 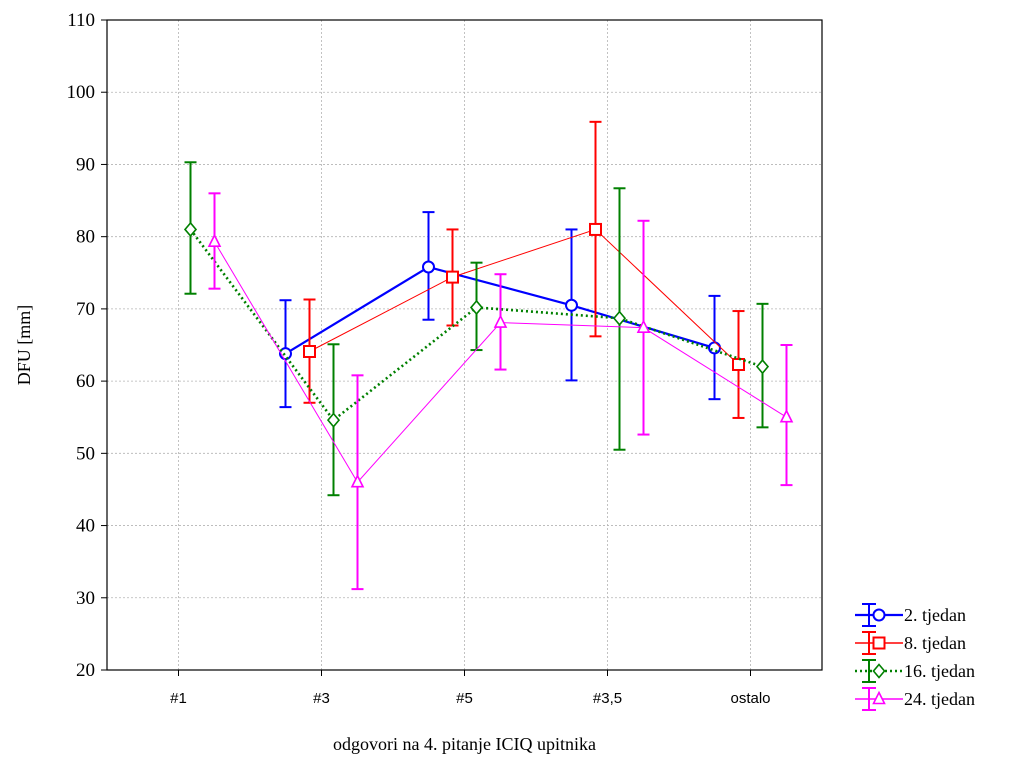 What do you see at coordinates (750, 698) in the screenshot?
I see `x-tick-label: ostalo` at bounding box center [750, 698].